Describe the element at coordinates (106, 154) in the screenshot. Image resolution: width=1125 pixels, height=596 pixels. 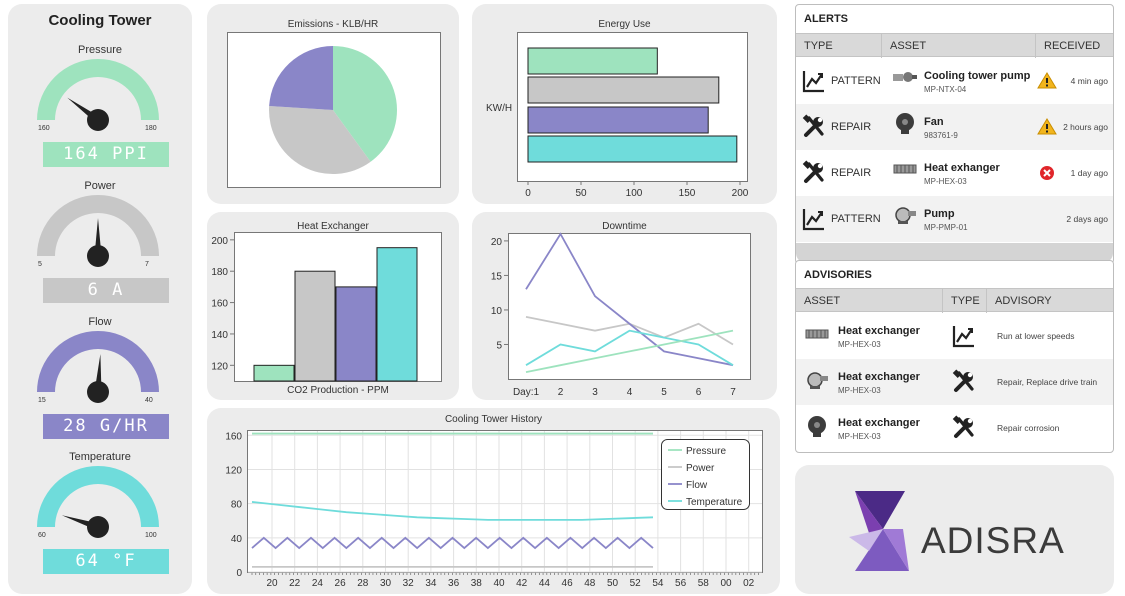
I see `gauge-value: 164 PPI` at that location.